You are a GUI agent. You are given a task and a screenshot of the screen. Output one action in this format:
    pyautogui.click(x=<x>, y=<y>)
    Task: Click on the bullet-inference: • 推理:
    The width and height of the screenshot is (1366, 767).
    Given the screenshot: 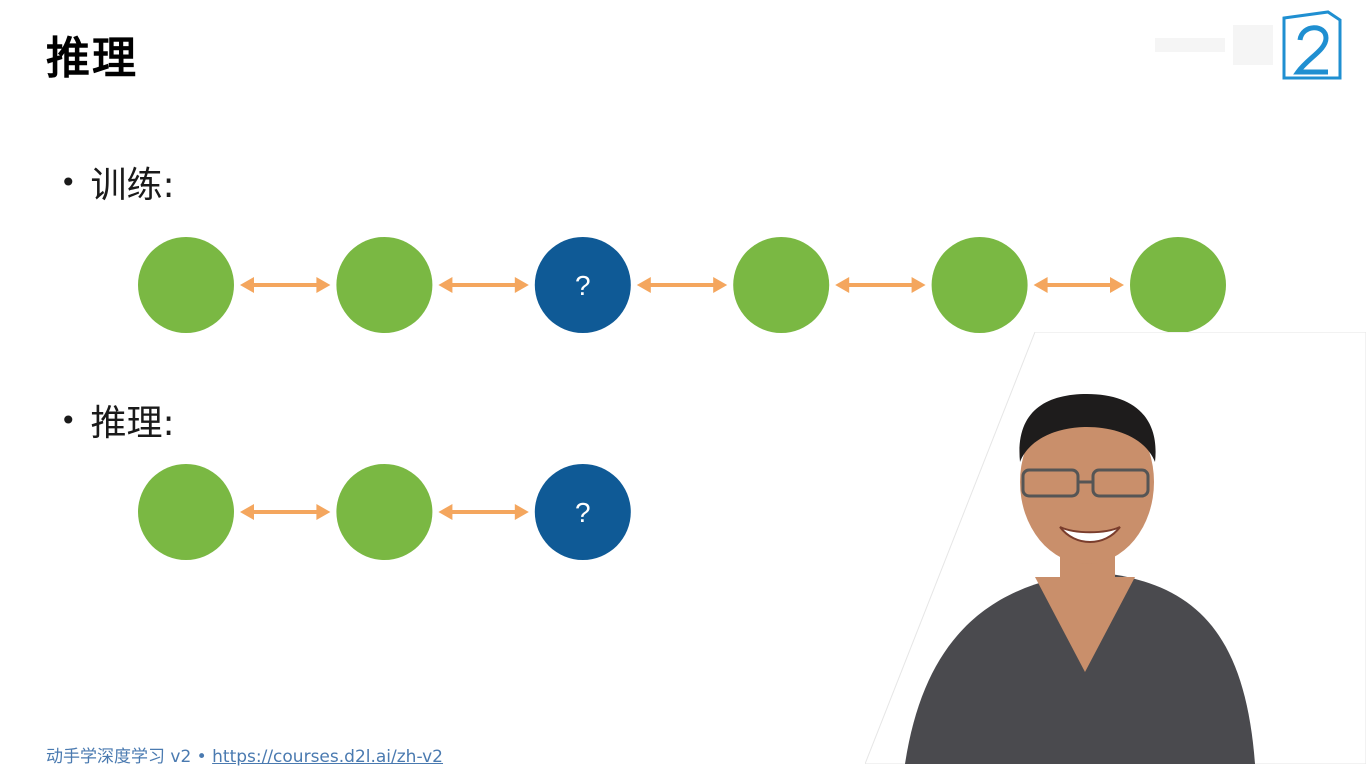 What is the action you would take?
    pyautogui.click(x=117, y=420)
    